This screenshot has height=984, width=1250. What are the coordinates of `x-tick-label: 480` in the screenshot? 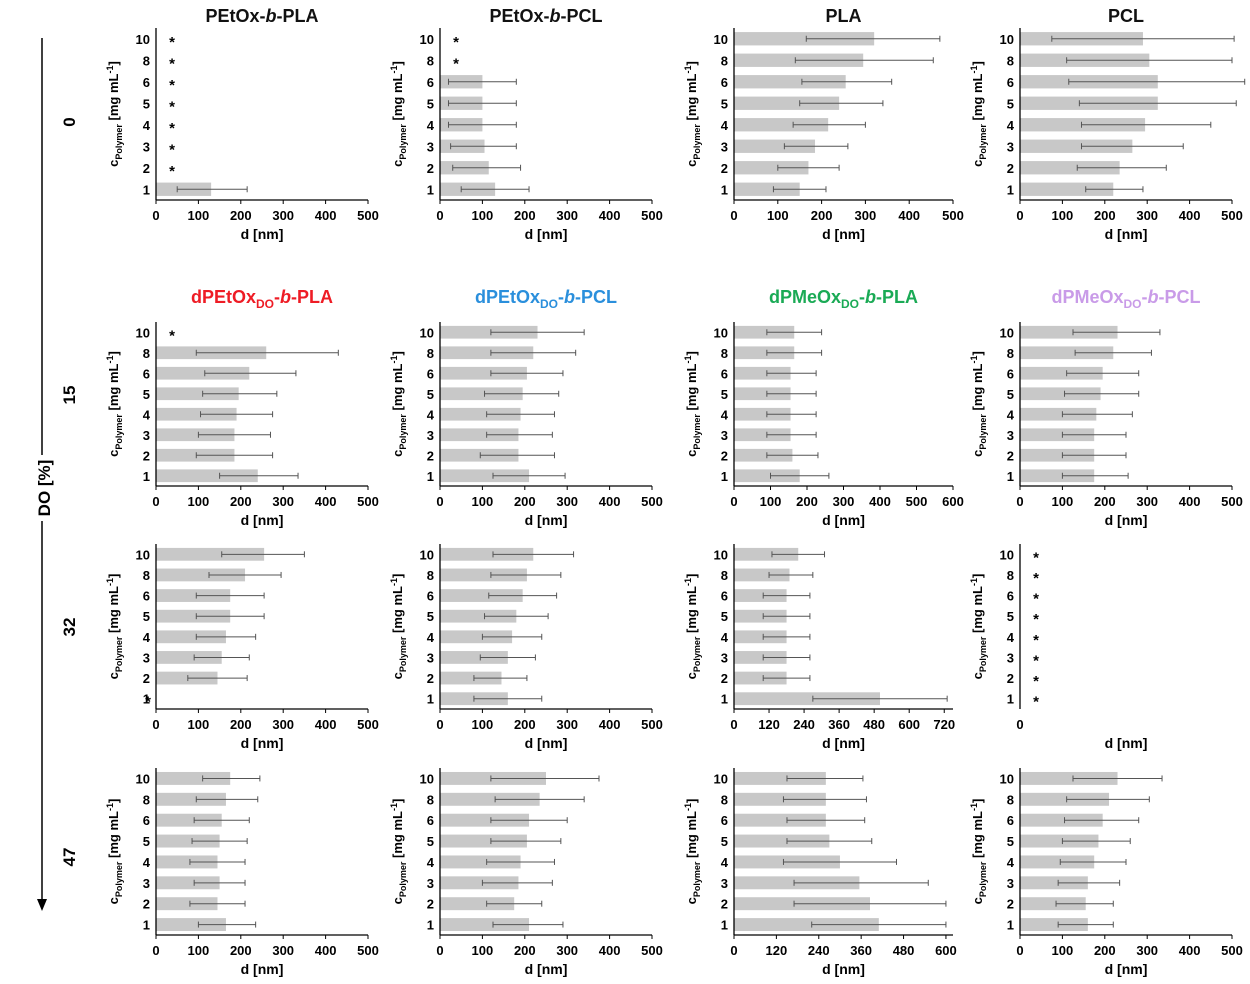 It's located at (904, 950).